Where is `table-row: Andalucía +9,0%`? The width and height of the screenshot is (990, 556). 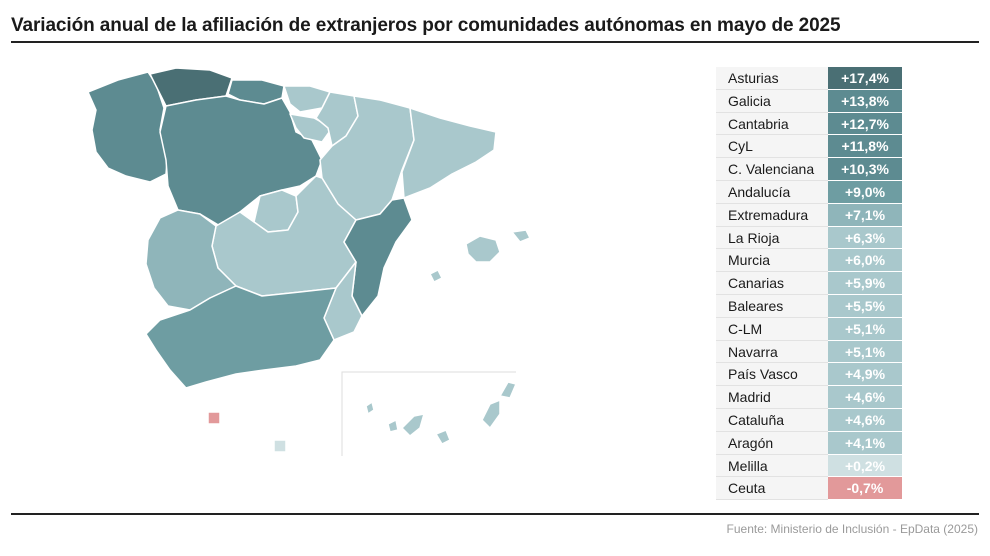
table-row: Andalucía +9,0% is located at coordinates (810, 192).